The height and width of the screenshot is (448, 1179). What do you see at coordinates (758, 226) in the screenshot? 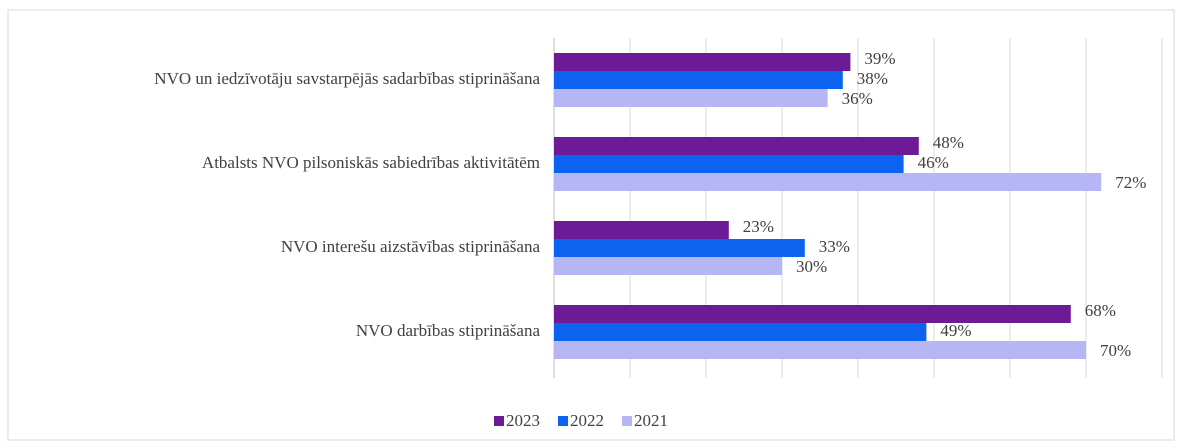
I see `data-label: 23%` at bounding box center [758, 226].